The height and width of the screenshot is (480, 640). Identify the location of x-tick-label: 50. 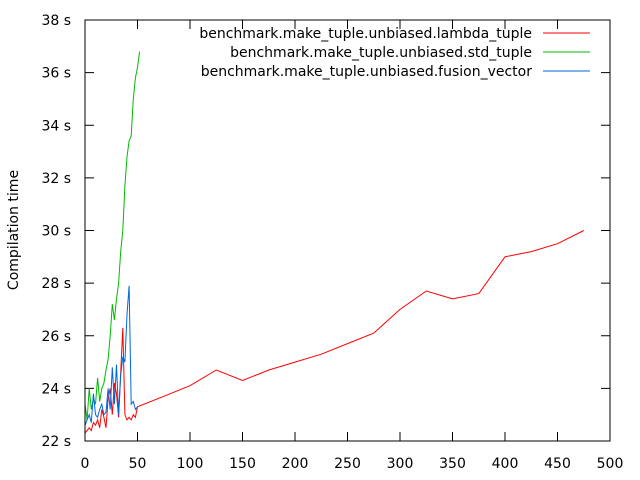
(138, 464).